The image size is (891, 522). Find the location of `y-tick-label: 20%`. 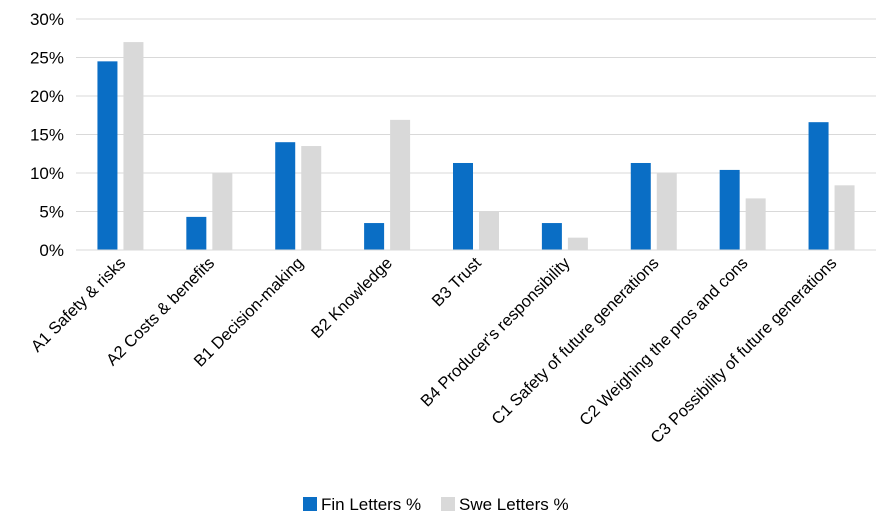

y-tick-label: 20% is located at coordinates (47, 96).